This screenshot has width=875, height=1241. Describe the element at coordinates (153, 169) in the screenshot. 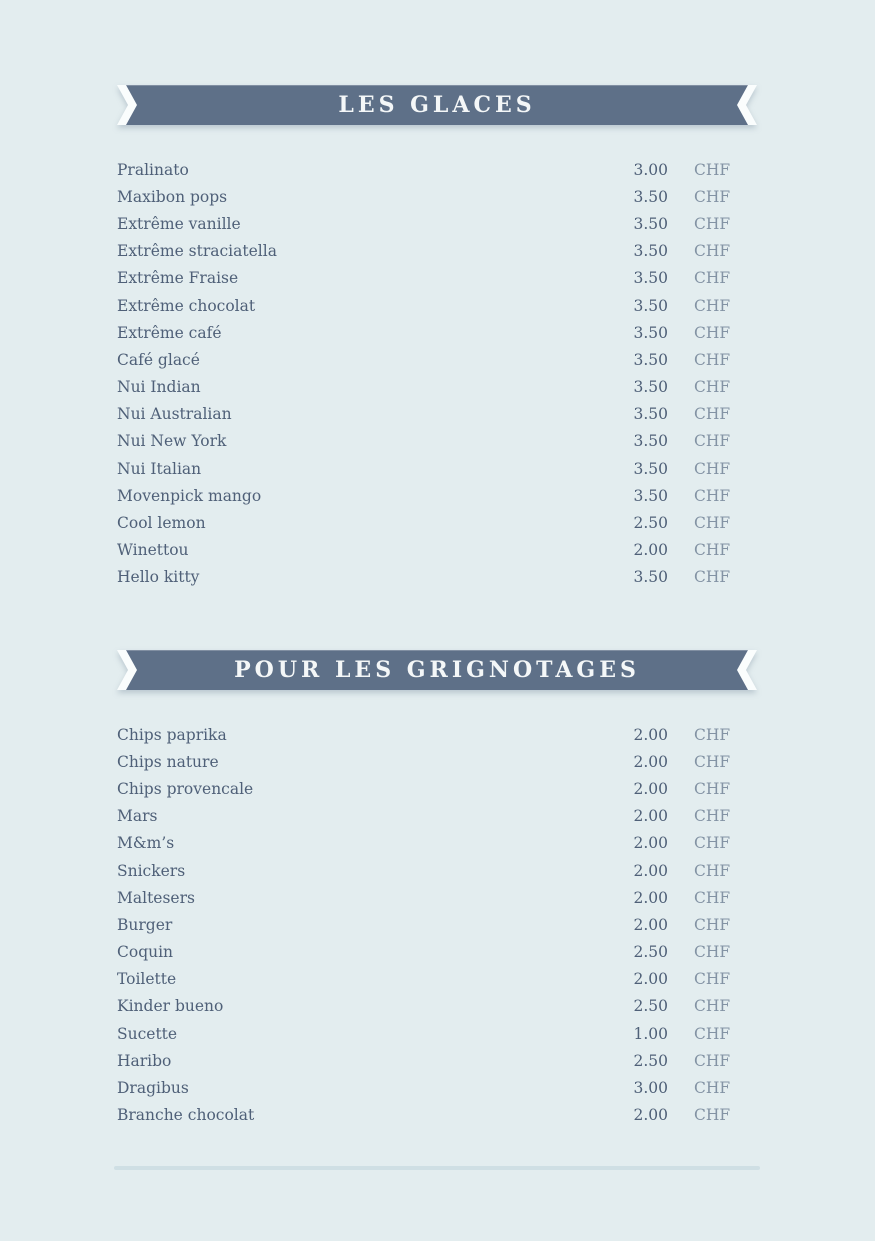

I see `item-name: Pralinato` at that location.